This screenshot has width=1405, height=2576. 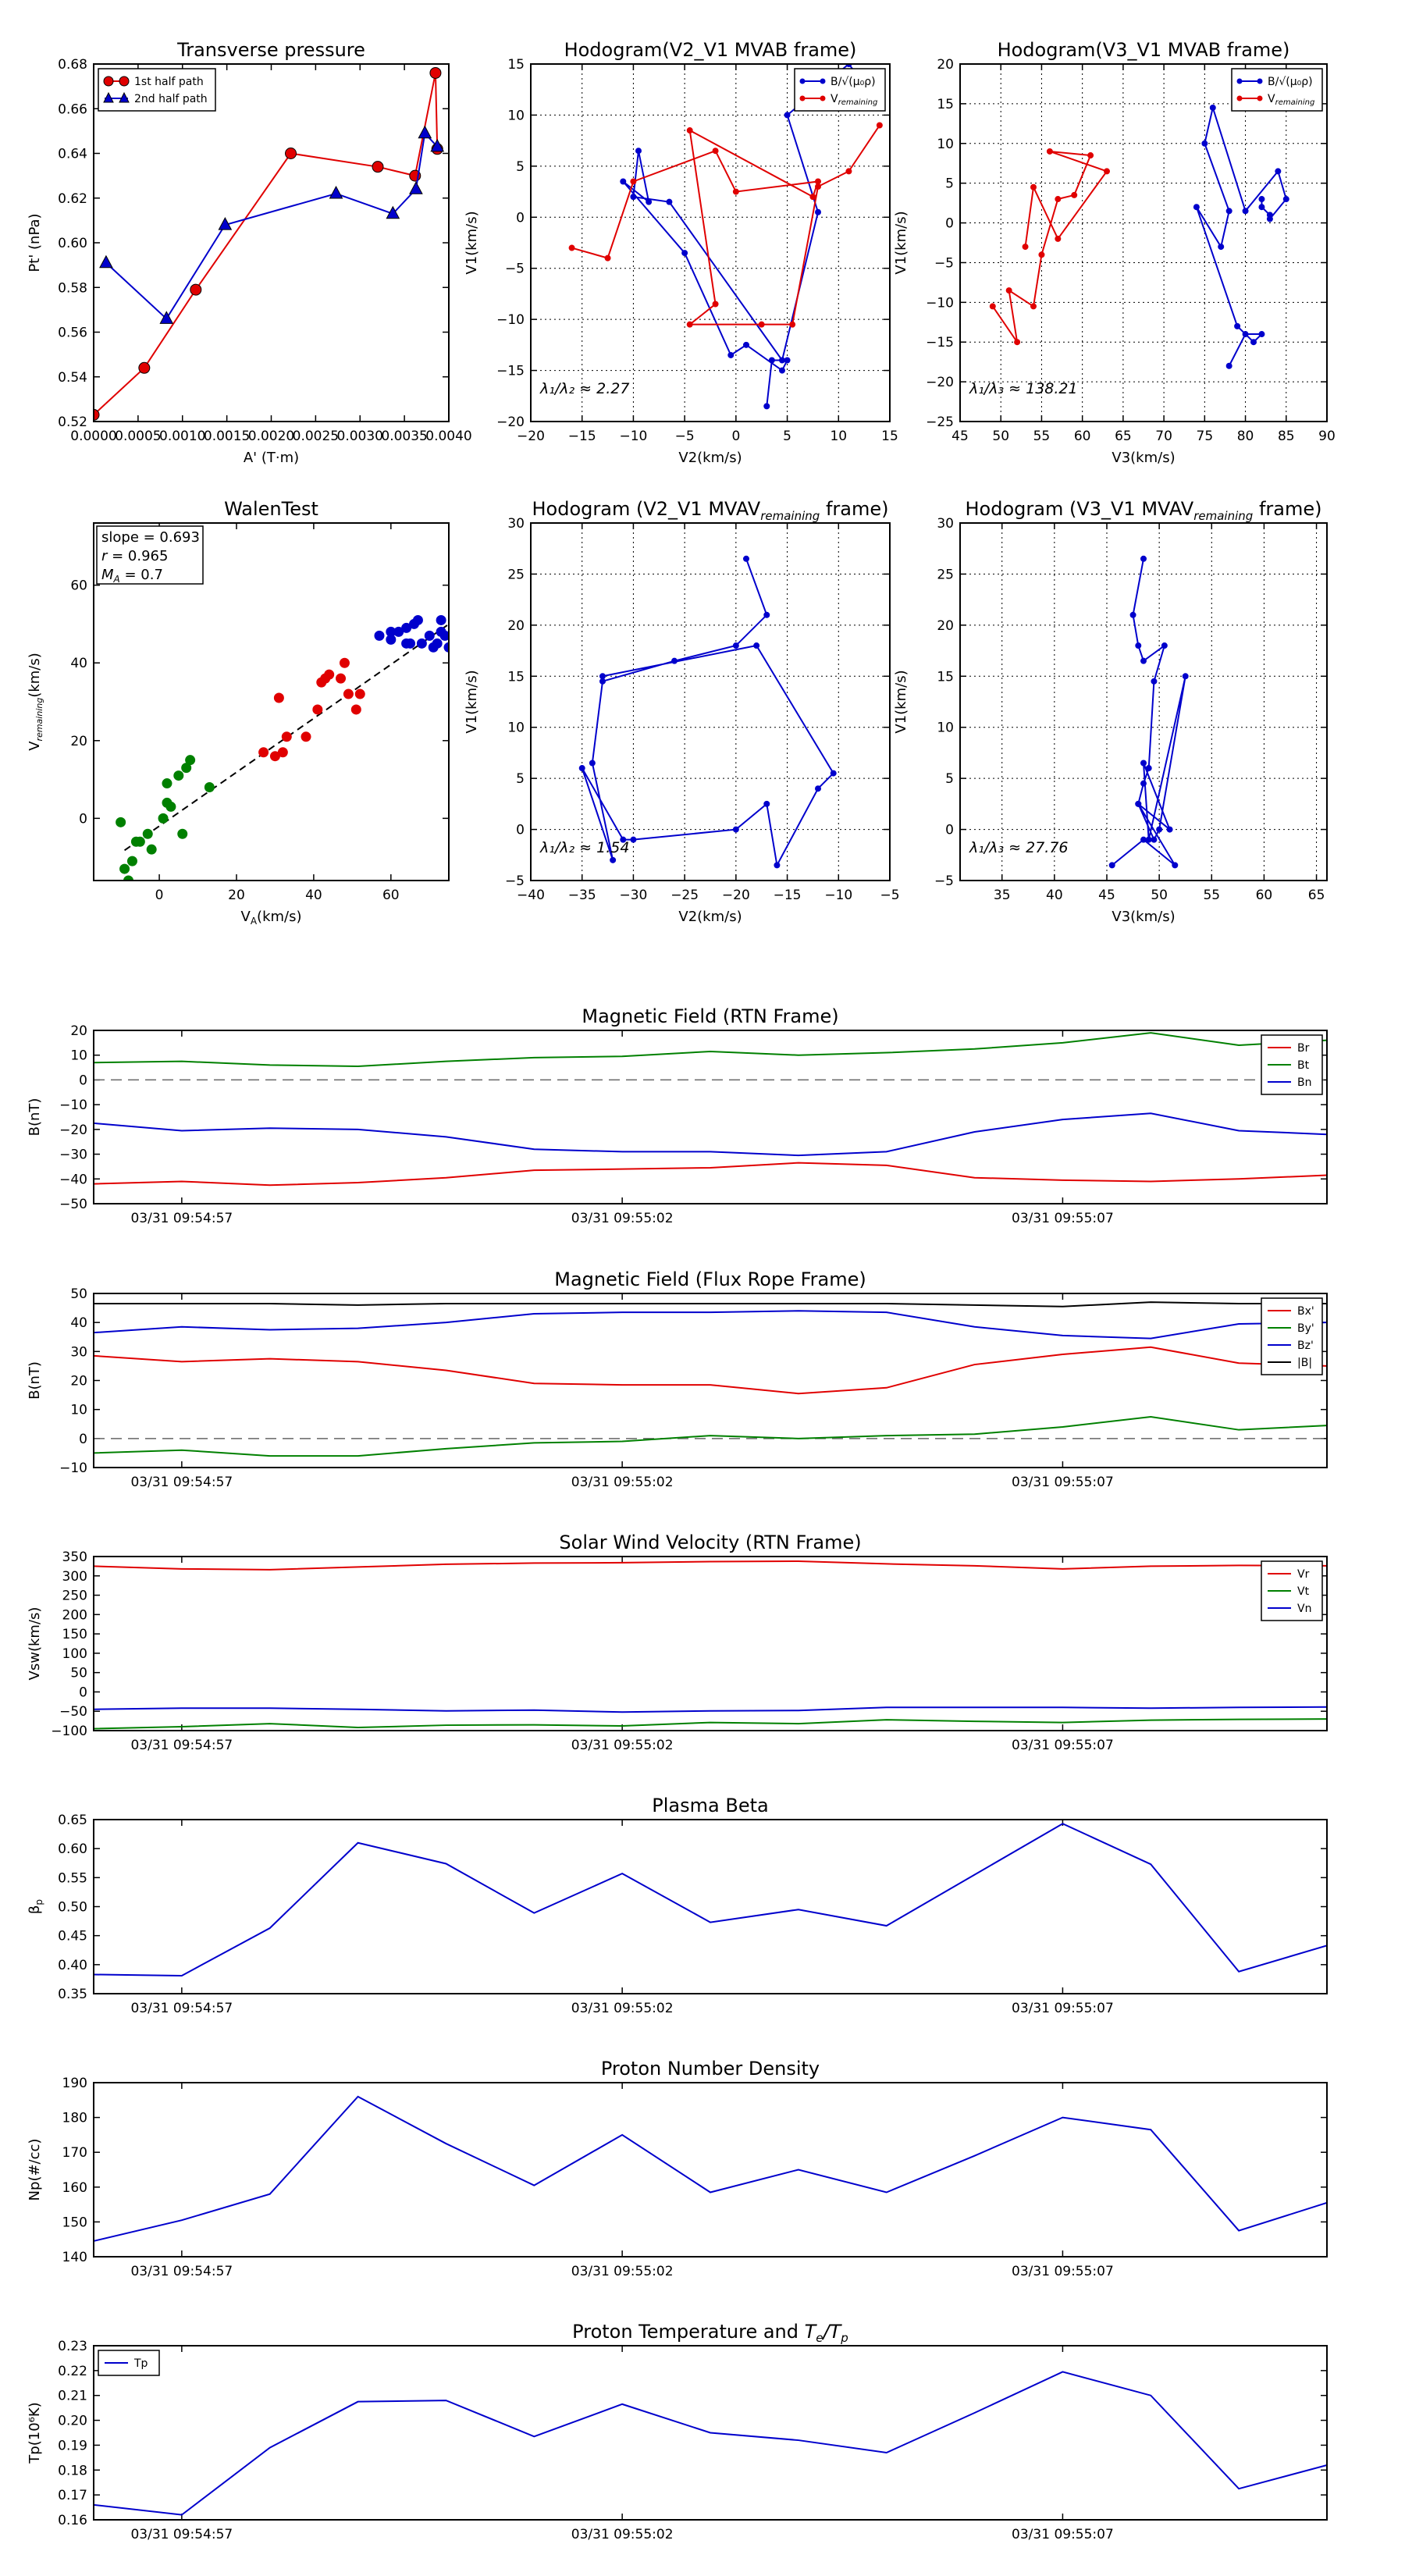 What do you see at coordinates (270, 50) in the screenshot?
I see `chart-title: Transverse pressure` at bounding box center [270, 50].